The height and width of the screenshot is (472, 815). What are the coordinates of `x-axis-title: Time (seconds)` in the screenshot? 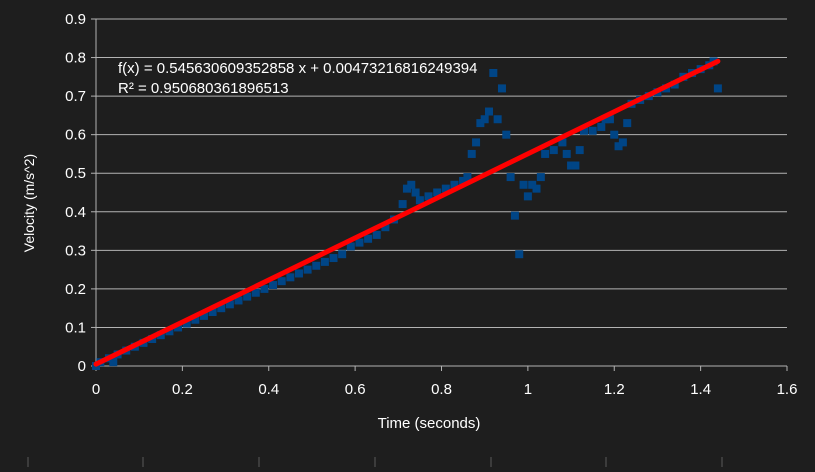 It's located at (429, 423).